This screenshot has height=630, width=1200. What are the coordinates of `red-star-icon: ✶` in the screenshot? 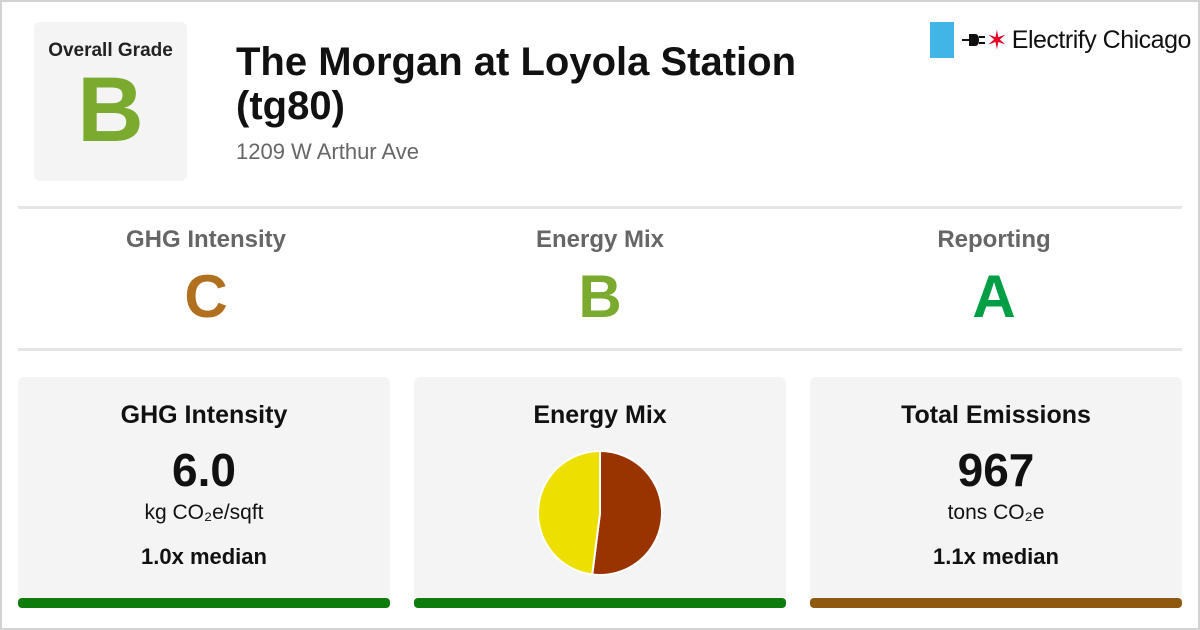 It's located at (997, 40).